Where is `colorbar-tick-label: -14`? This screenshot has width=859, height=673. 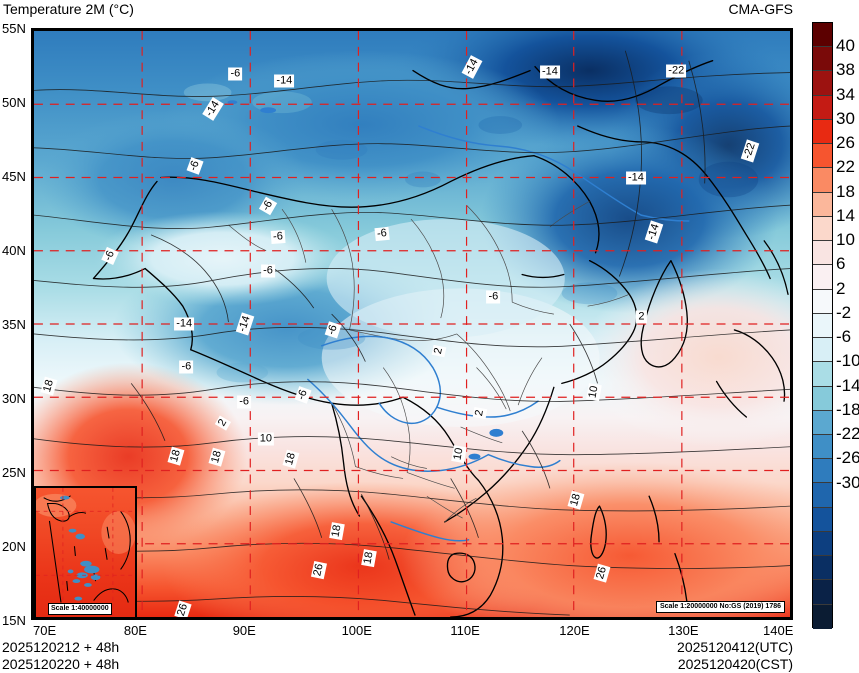
colorbar-tick-label: -14 is located at coordinates (847, 385).